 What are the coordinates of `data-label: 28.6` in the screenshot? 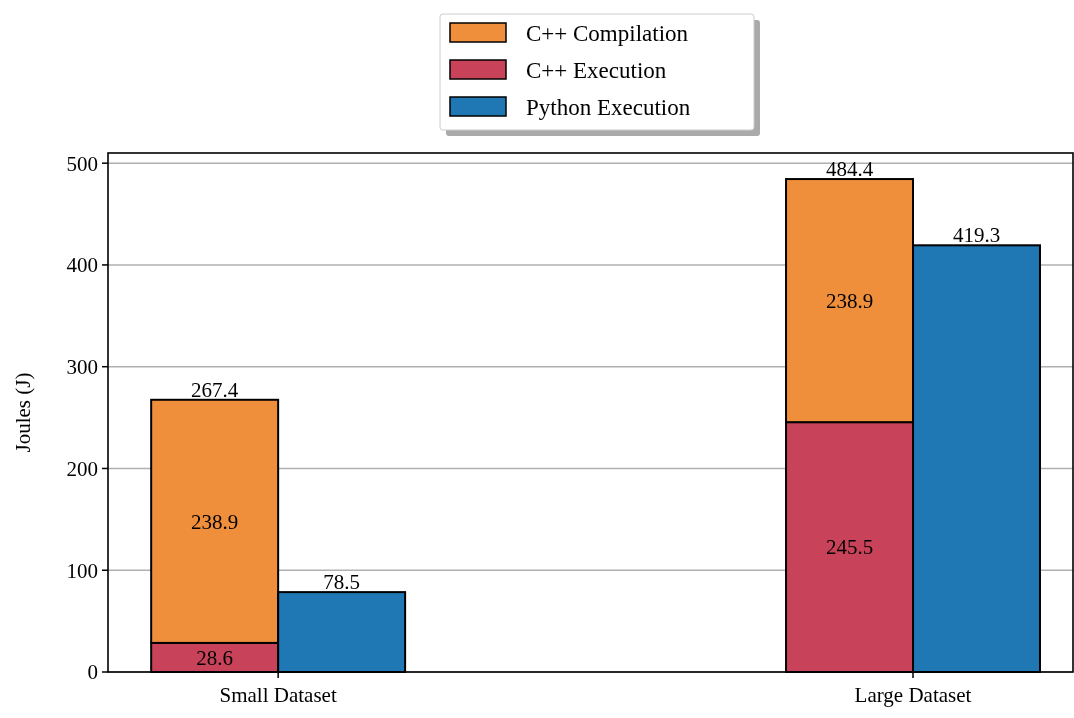 It's located at (215, 657).